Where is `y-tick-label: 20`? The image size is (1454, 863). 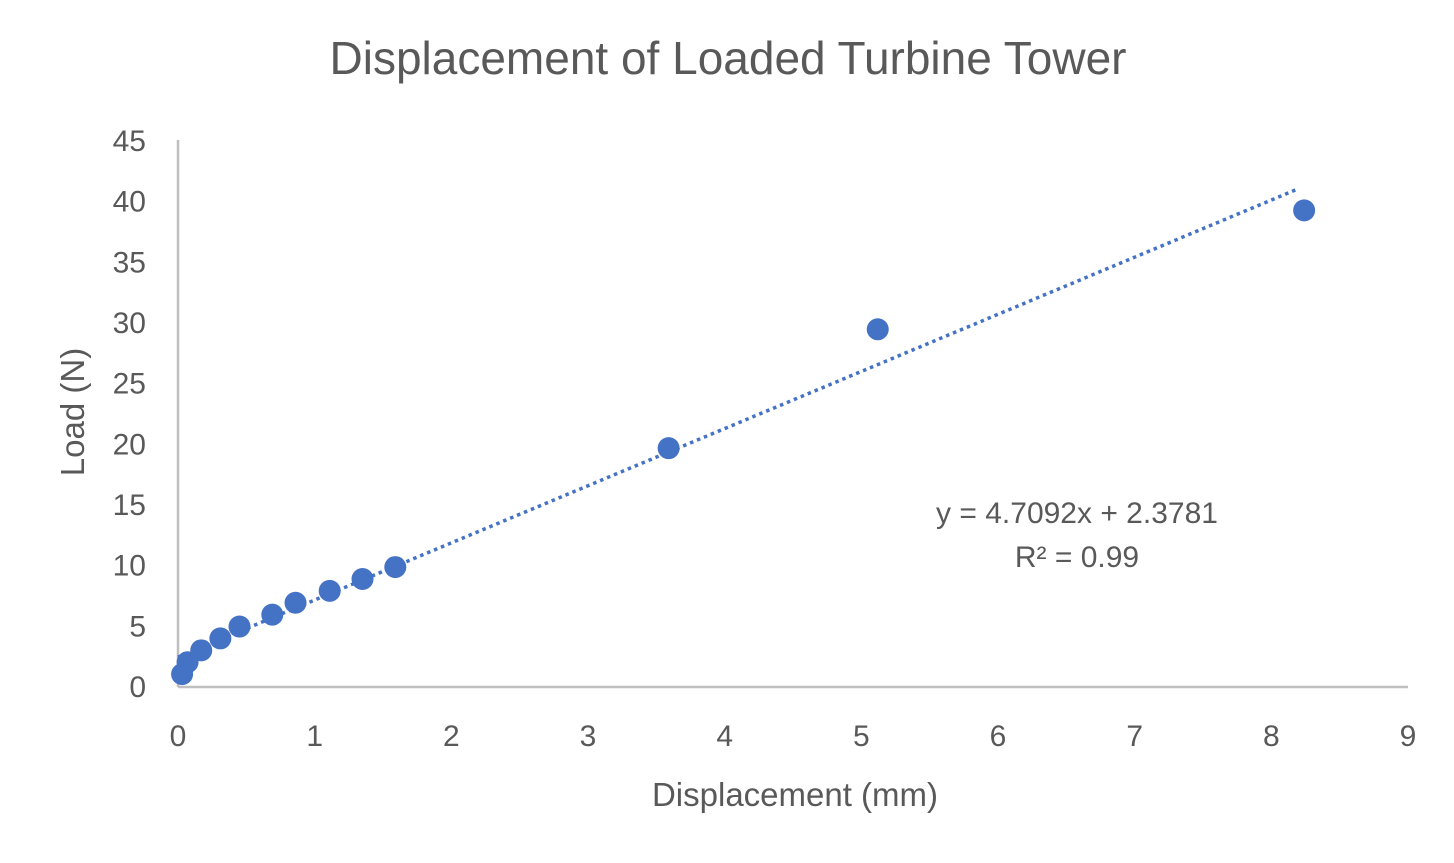 y-tick-label: 20 is located at coordinates (129, 444).